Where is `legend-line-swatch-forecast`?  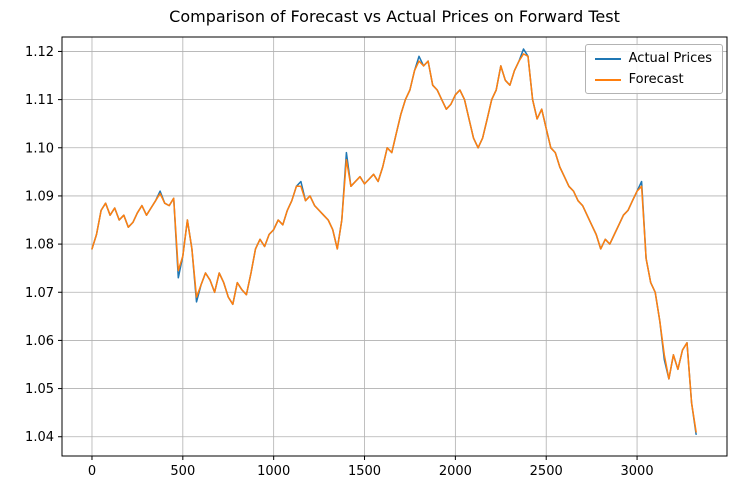
legend-line-swatch-forecast is located at coordinates (607, 79).